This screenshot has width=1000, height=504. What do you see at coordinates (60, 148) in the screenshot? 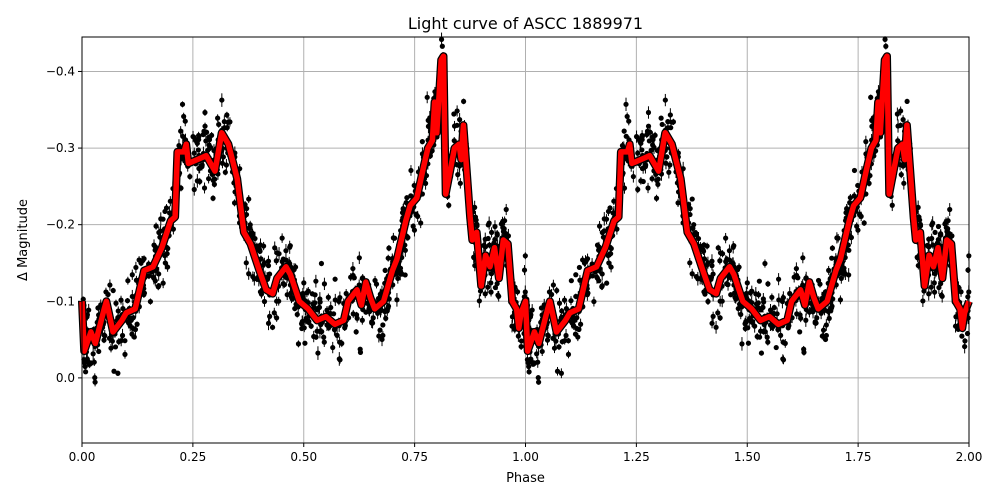
I see `y-tick-label: −0.3` at bounding box center [60, 148].